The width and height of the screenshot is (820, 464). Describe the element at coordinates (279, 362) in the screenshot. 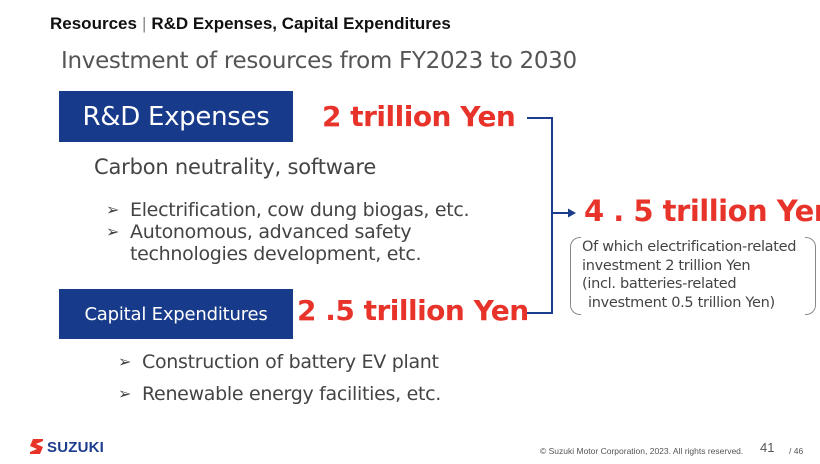

I see `list-item: ➢ Construction of battery EV plant` at that location.